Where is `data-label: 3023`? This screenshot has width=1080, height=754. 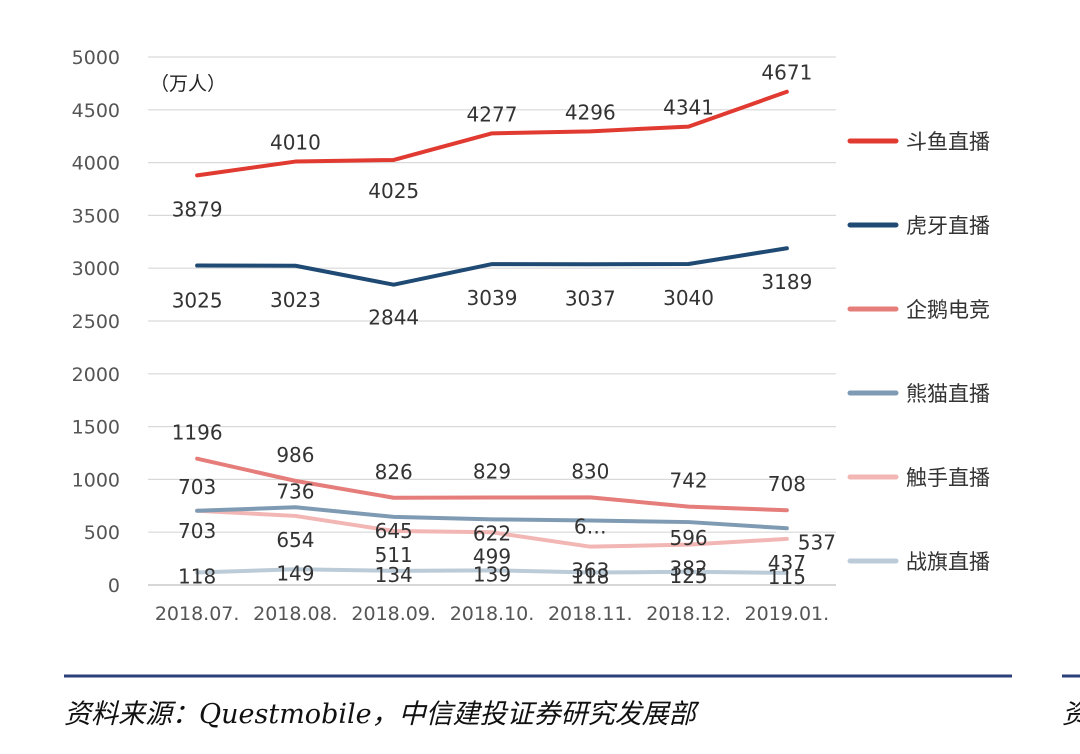
data-label: 3023 is located at coordinates (295, 300).